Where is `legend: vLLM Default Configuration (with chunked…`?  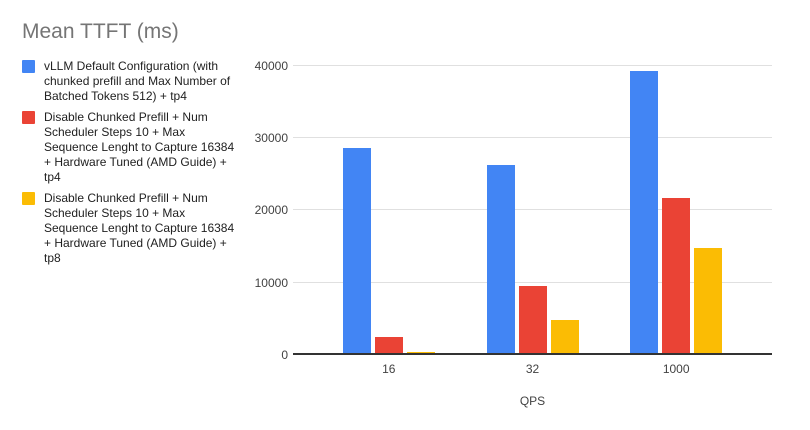
legend: vLLM Default Configuration (with chunked… is located at coordinates (131, 162).